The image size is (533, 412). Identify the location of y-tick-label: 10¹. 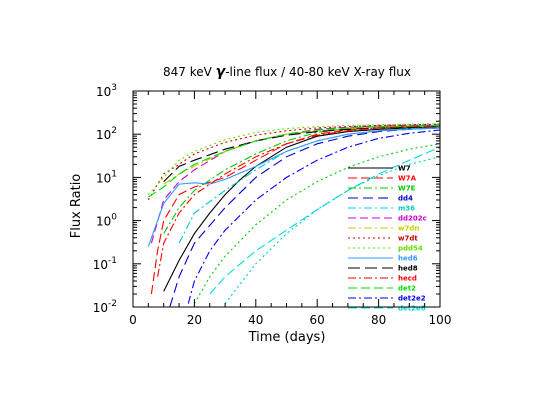
(106, 177).